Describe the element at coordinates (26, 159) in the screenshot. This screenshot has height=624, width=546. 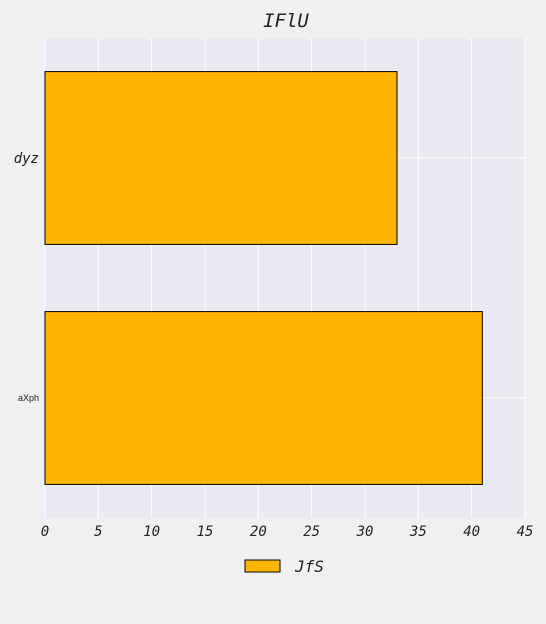
I see `y-category-label: dyz` at that location.